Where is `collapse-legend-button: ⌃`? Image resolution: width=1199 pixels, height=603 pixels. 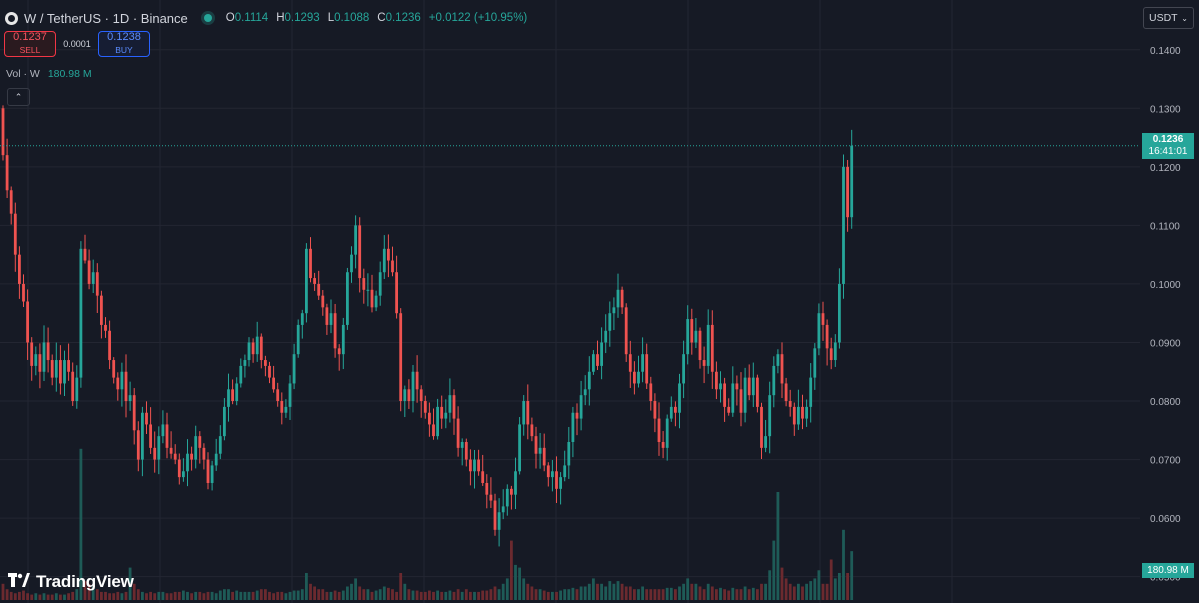
collapse-legend-button: ⌃ is located at coordinates (18, 97).